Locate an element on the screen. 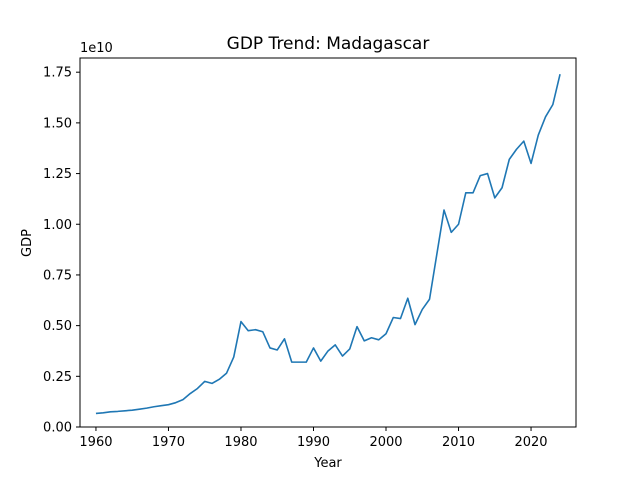  y-tick-label: 1.75 is located at coordinates (57, 73).